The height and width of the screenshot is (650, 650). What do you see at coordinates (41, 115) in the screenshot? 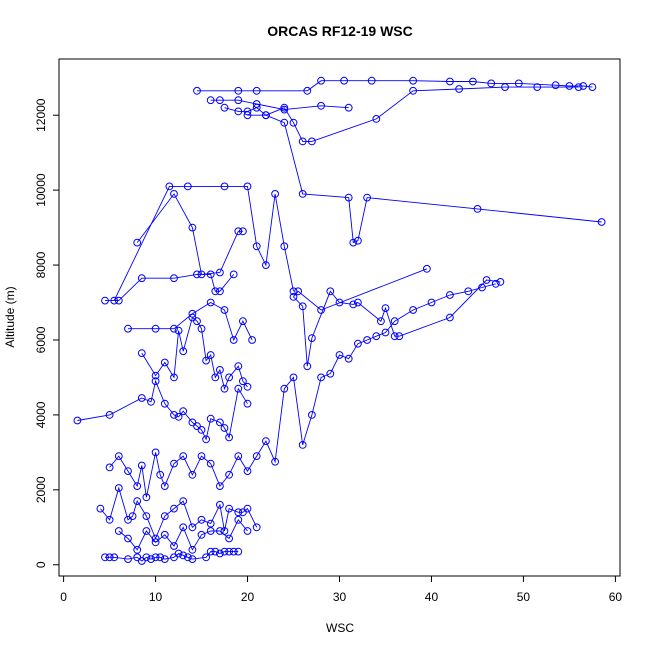
I see `y-tick-label: 12000` at bounding box center [41, 115].